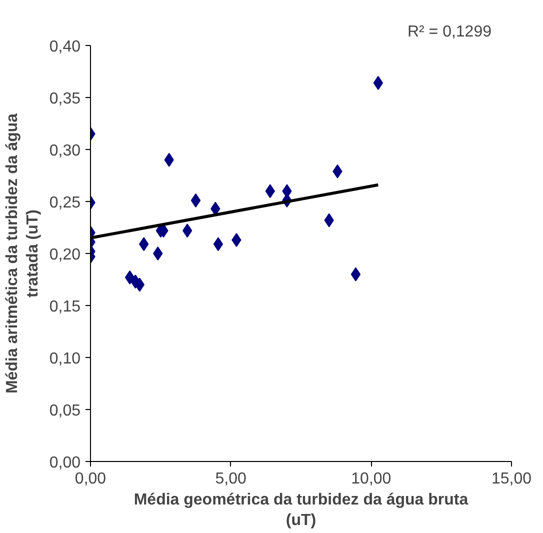 Image resolution: width=543 pixels, height=533 pixels. Describe the element at coordinates (511, 479) in the screenshot. I see `x-tick-label: 15,00` at that location.